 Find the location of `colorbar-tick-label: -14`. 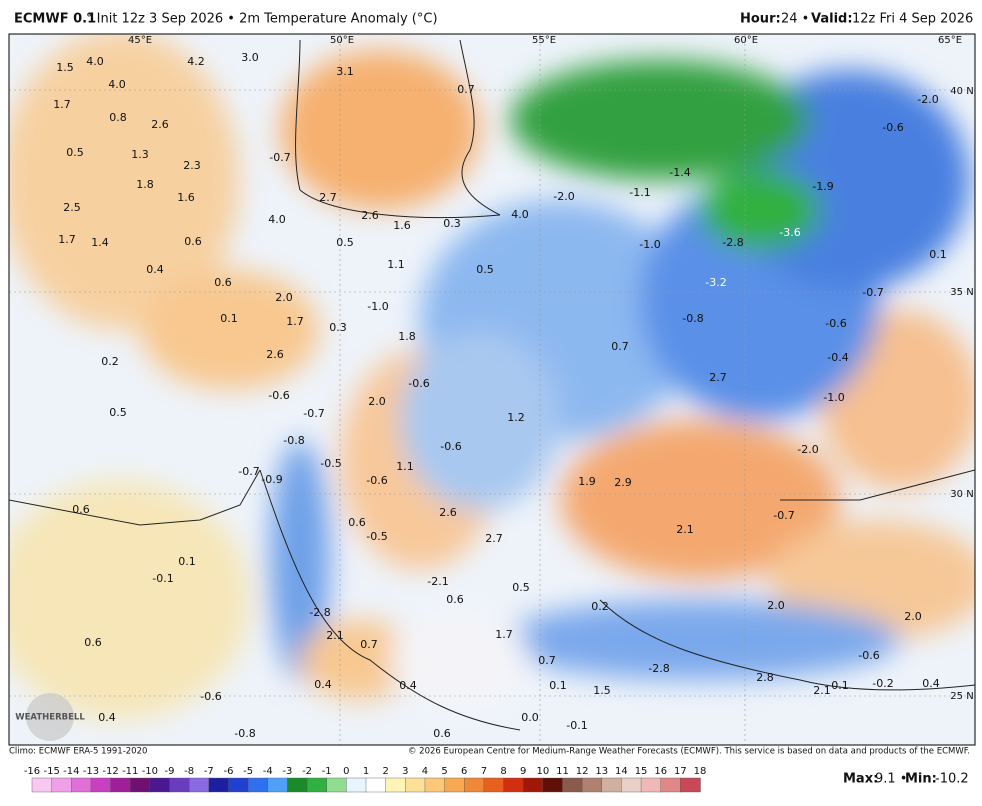

colorbar-tick-label: -14 is located at coordinates (71, 771).